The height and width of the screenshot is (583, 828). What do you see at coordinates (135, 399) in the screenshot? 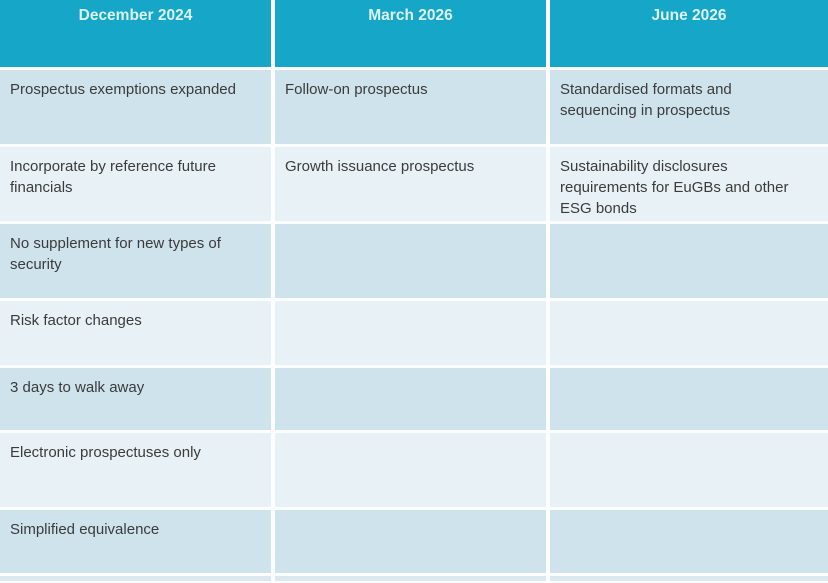
I see `table-cell: 3 days to walk away` at bounding box center [135, 399].